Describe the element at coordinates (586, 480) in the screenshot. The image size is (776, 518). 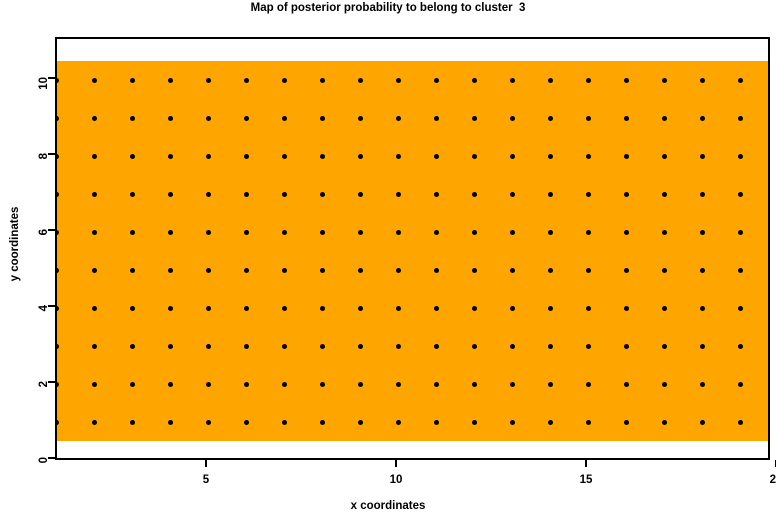
I see `x-axis-tick-label: 15` at that location.